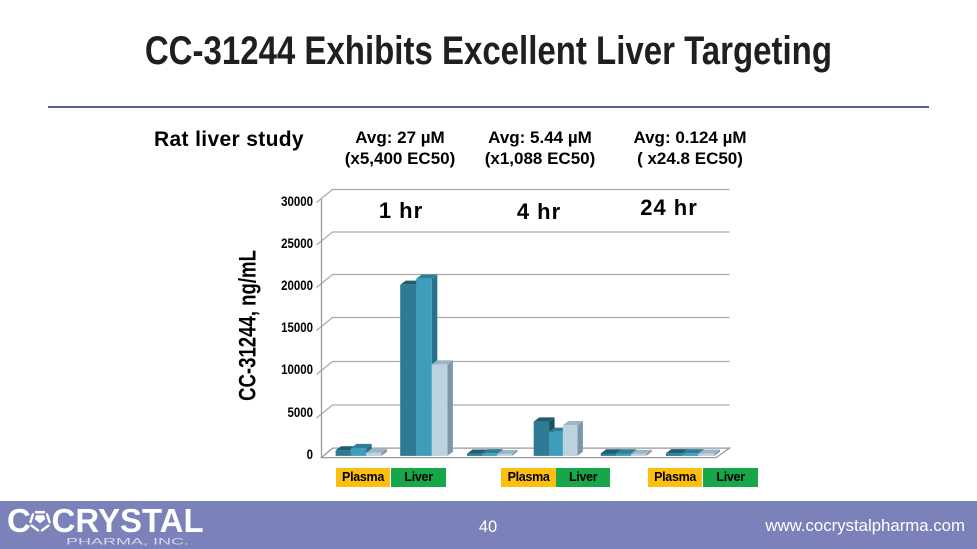 This screenshot has width=977, height=549. What do you see at coordinates (127, 541) in the screenshot?
I see `svg-text: PHARMA, INC.` at bounding box center [127, 541].